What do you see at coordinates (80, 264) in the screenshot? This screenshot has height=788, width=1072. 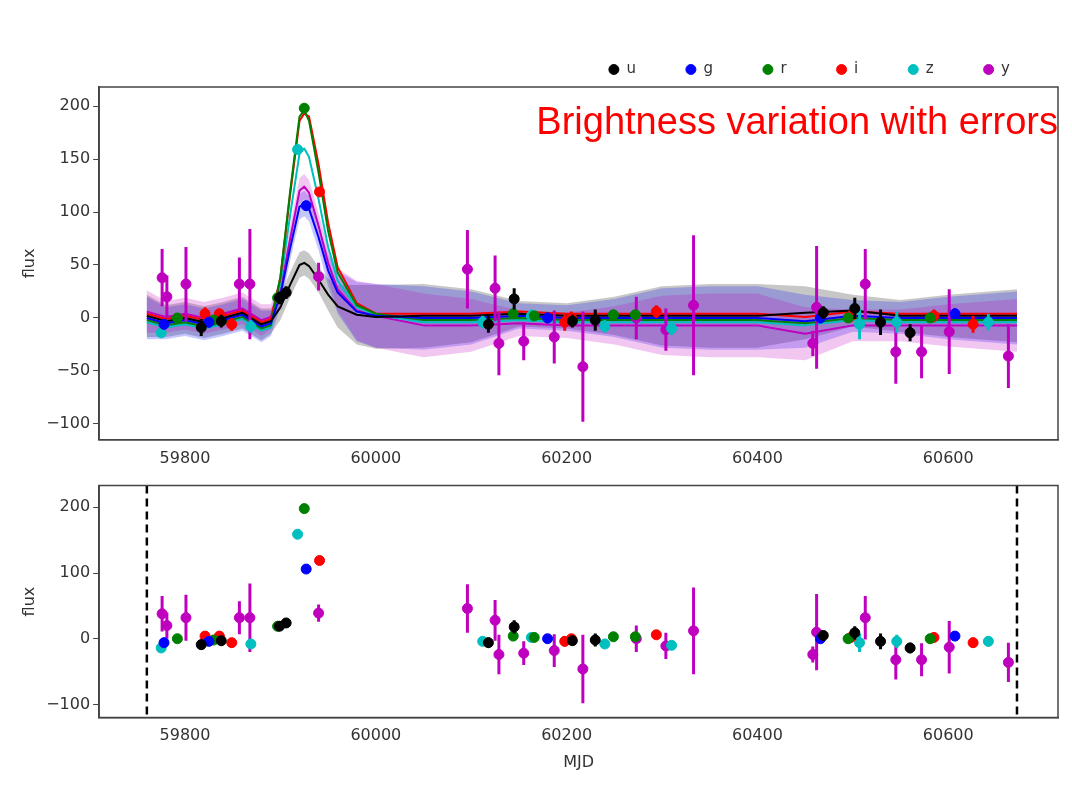 I see `y-tick-label: 50` at bounding box center [80, 264].